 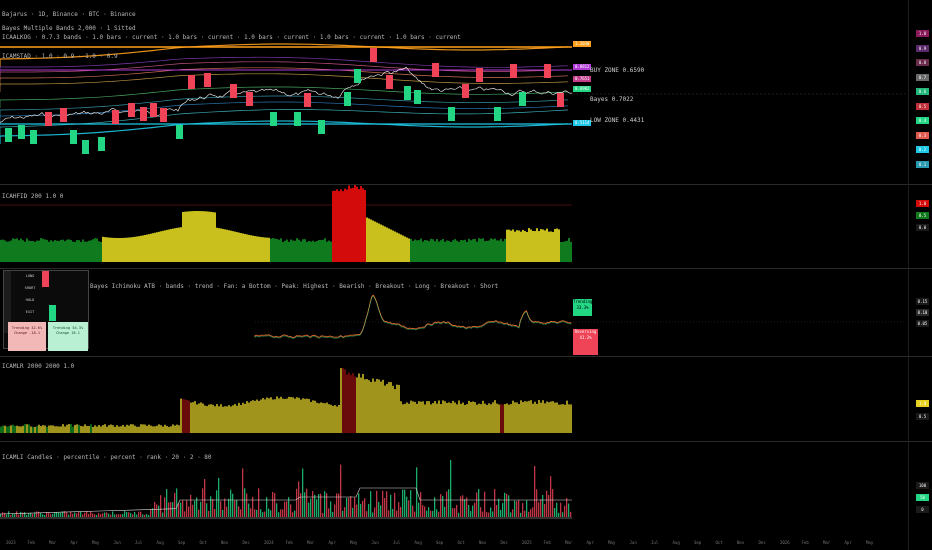 What do you see at coordinates (69, 14) in the screenshot?
I see `symbol-legend: Bajarus · 1D, Binance · BTC · Binance` at bounding box center [69, 14].